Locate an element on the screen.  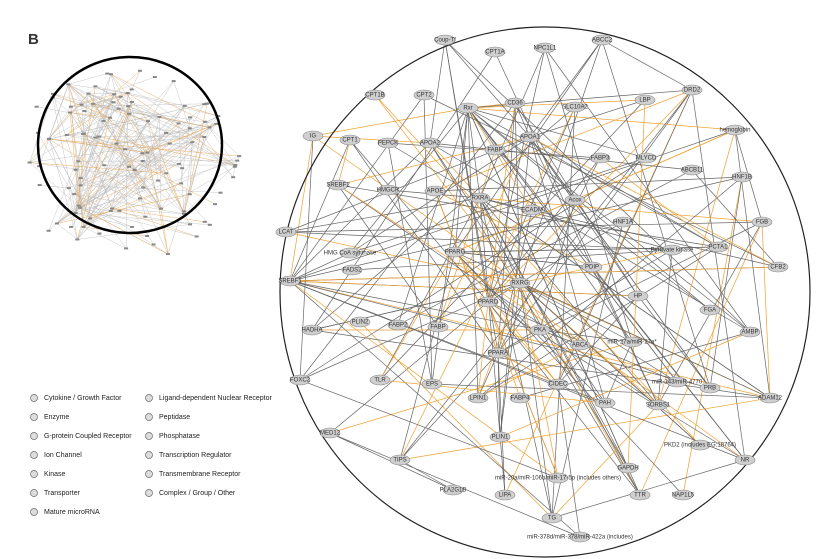
legend-label: Kinase is located at coordinates (55, 474).